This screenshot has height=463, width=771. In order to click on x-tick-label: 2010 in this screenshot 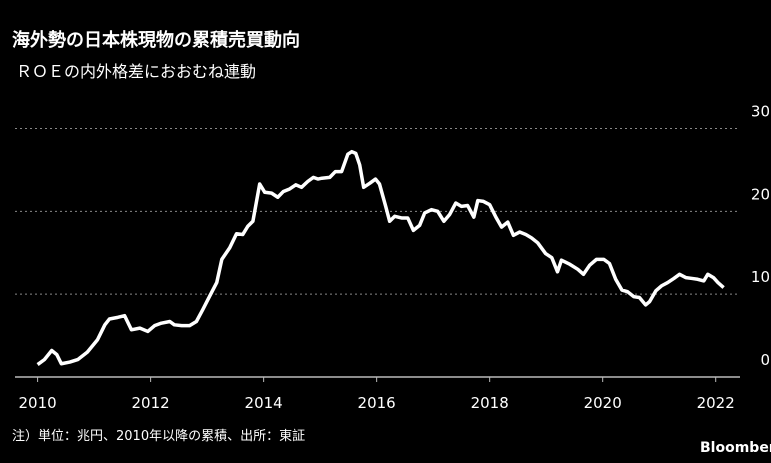, I will do `click(38, 403)`.